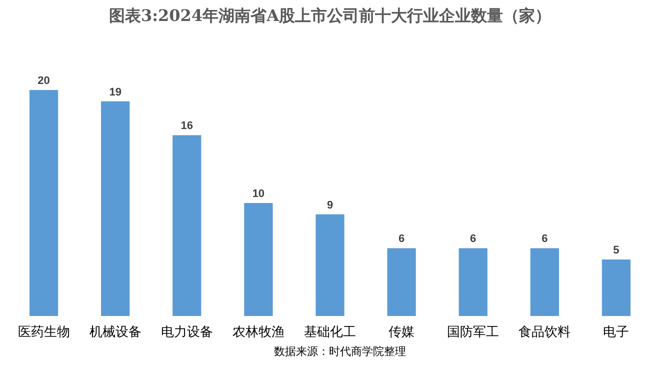 Image resolution: width=660 pixels, height=366 pixels. What do you see at coordinates (330, 205) in the screenshot?
I see `data-label: 9` at bounding box center [330, 205].